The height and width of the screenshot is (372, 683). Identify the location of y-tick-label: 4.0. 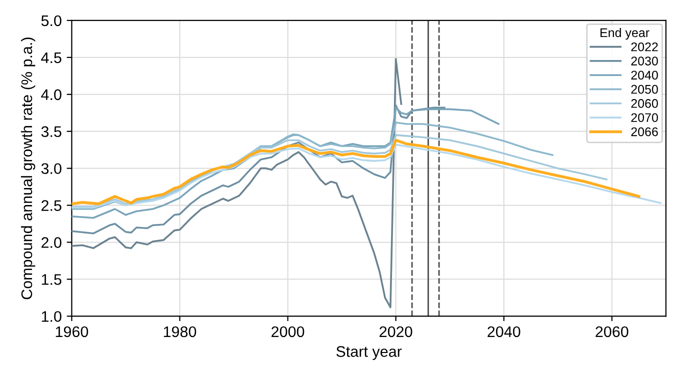
(51, 94).